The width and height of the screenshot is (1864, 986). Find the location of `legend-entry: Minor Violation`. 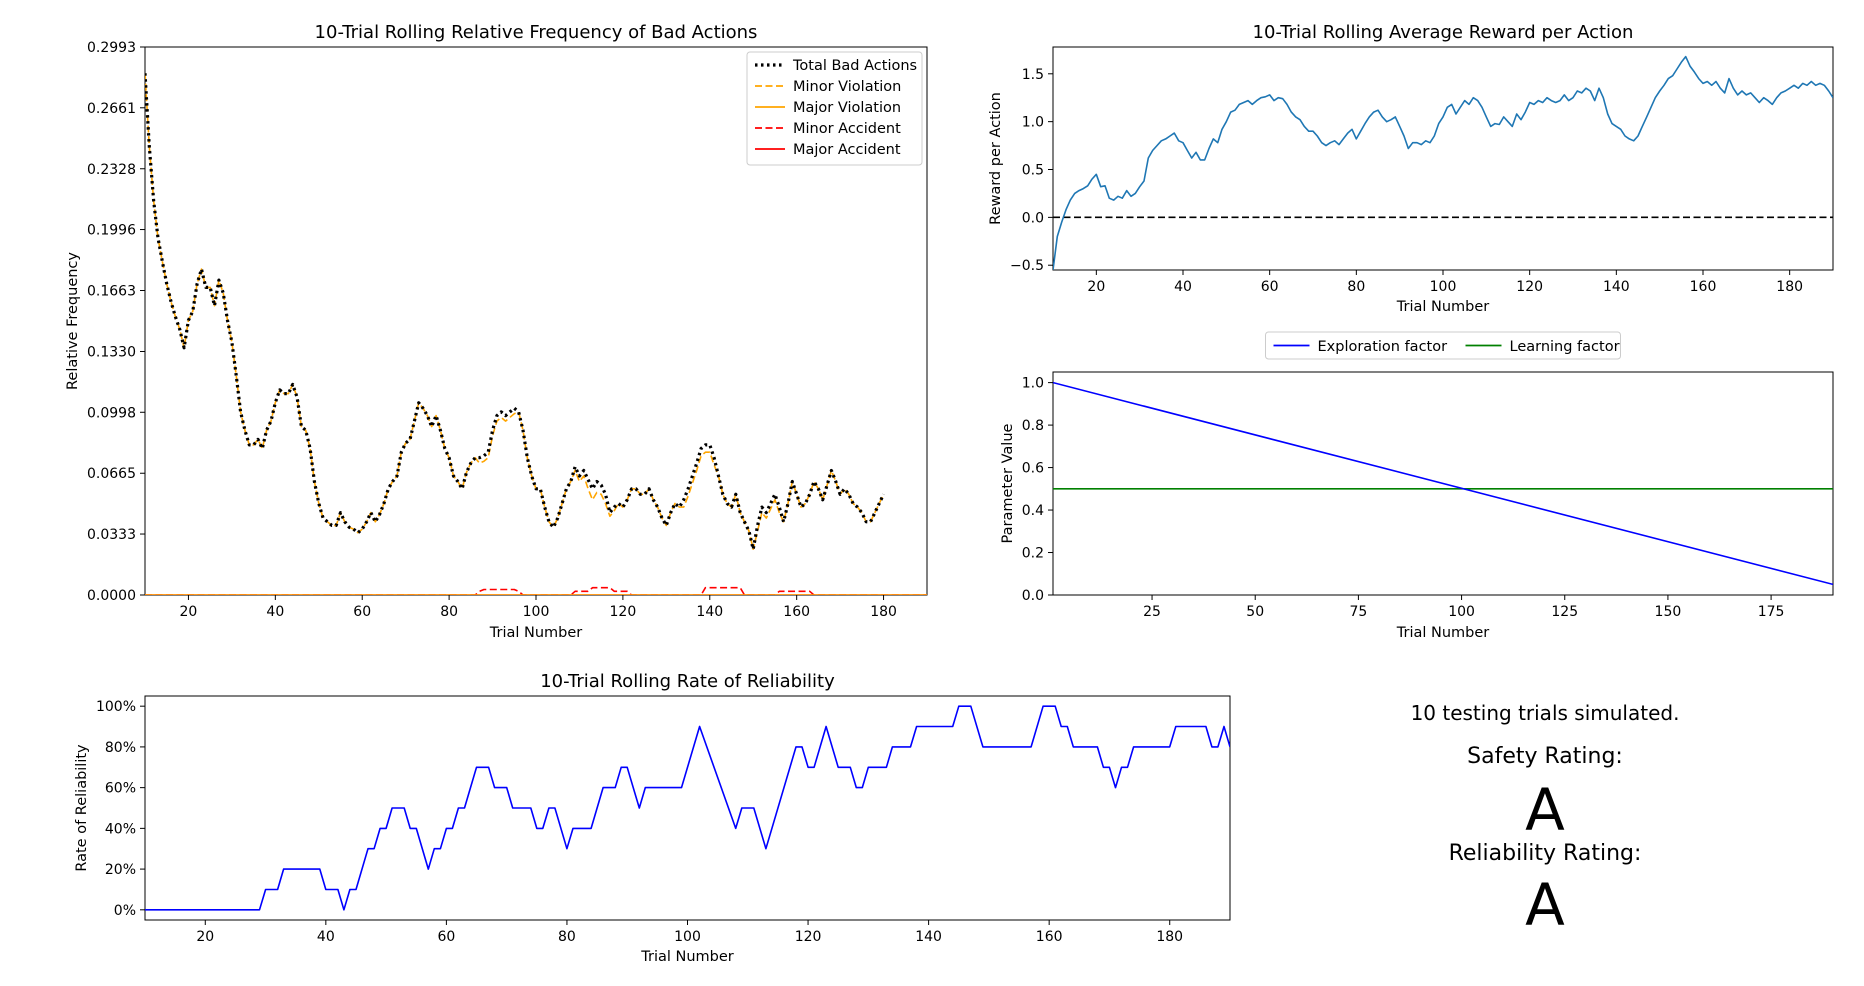

legend-entry: Minor Violation is located at coordinates (847, 87).